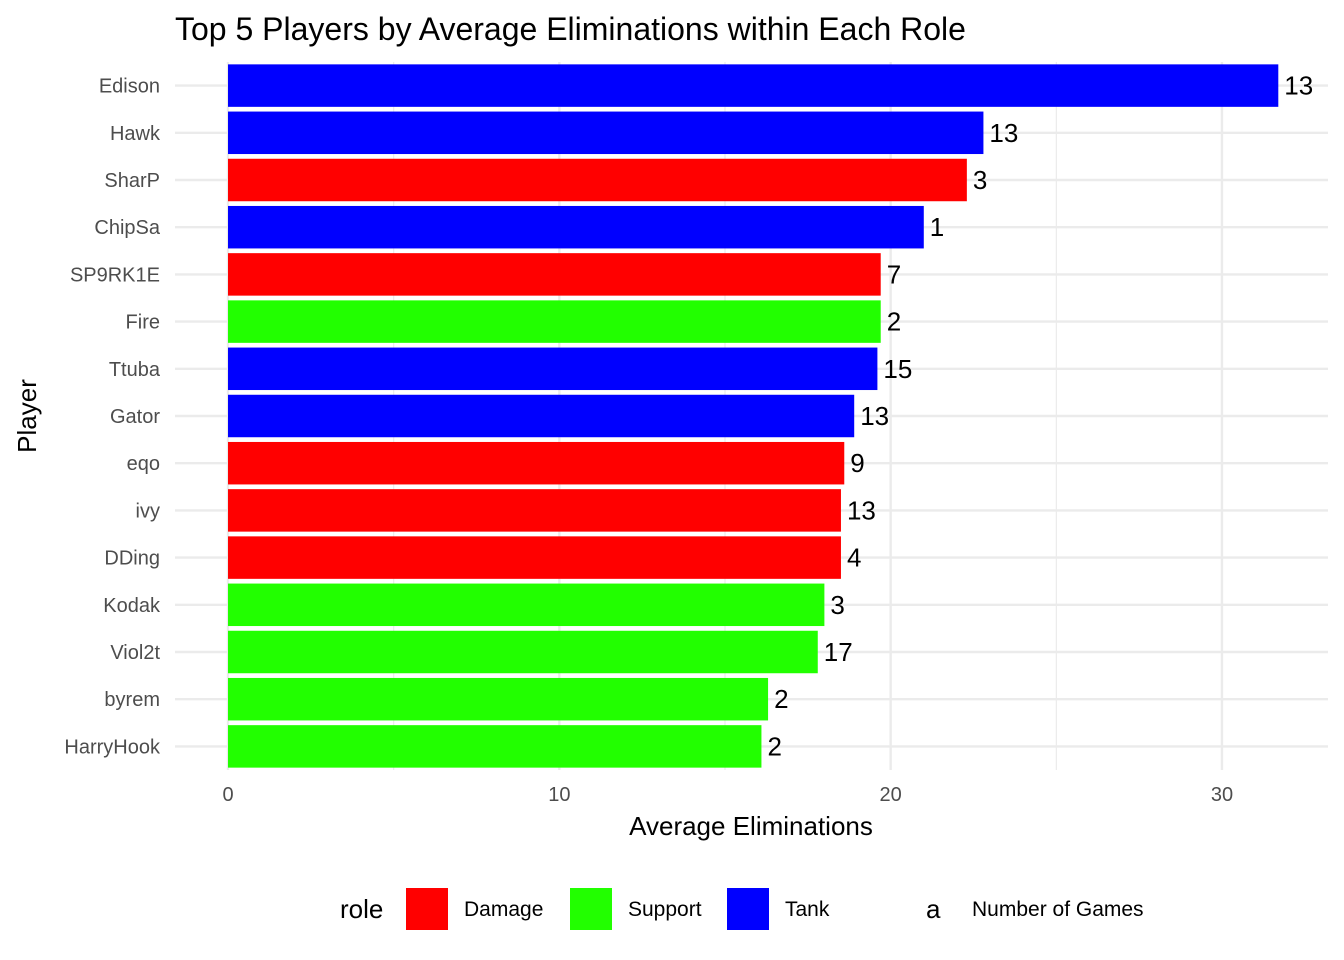  I want to click on y-tick-label: Edison, so click(129, 87).